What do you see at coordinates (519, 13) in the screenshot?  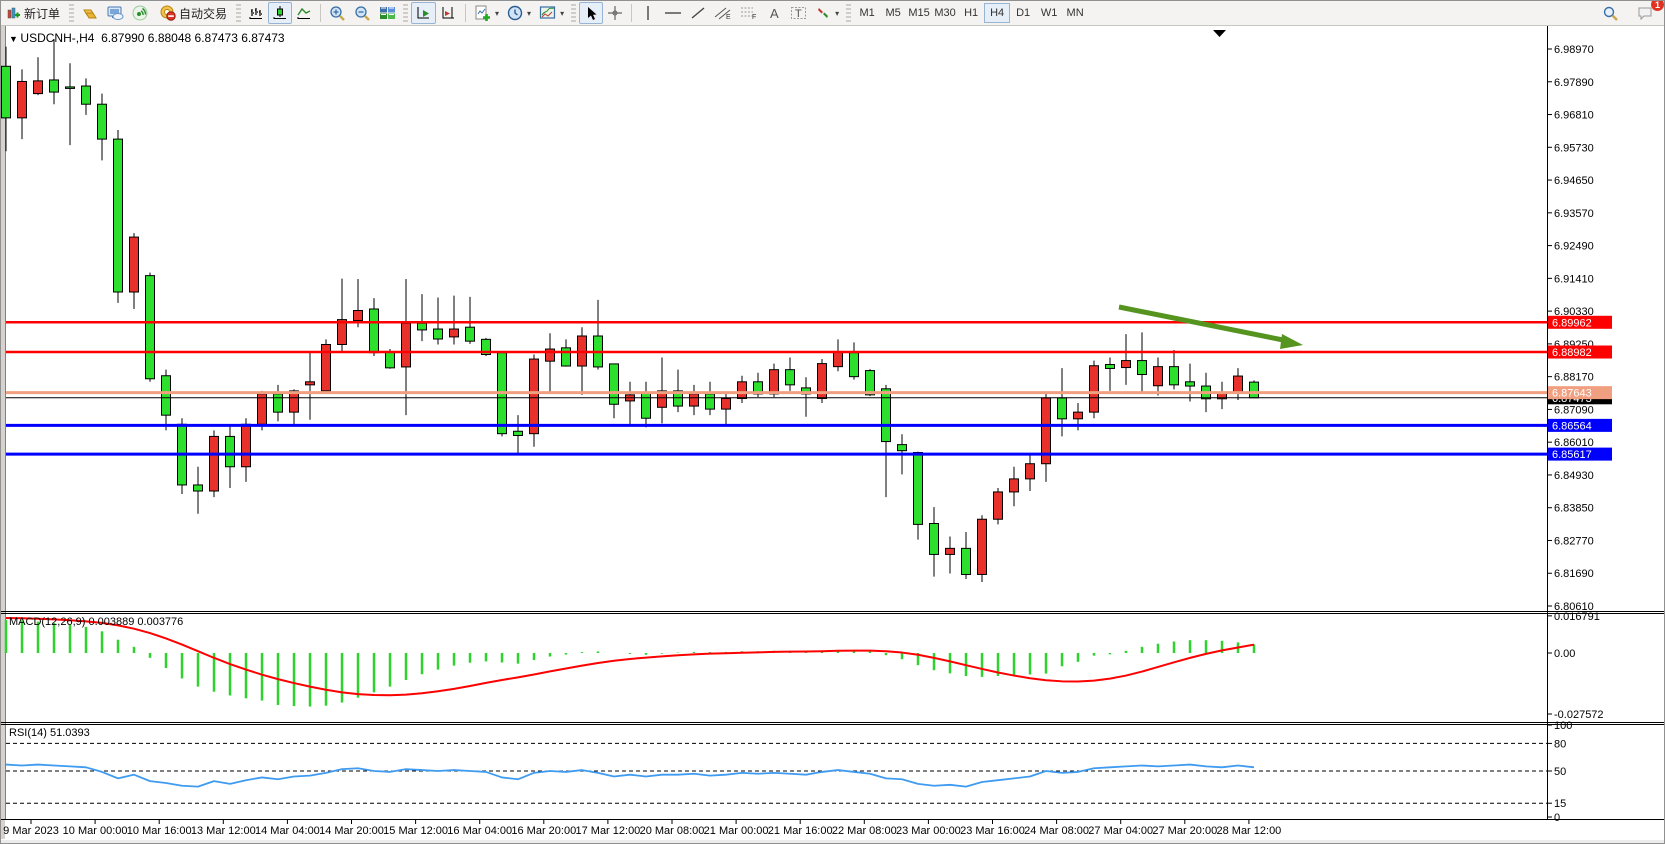 I see `period-button: ▾` at bounding box center [519, 13].